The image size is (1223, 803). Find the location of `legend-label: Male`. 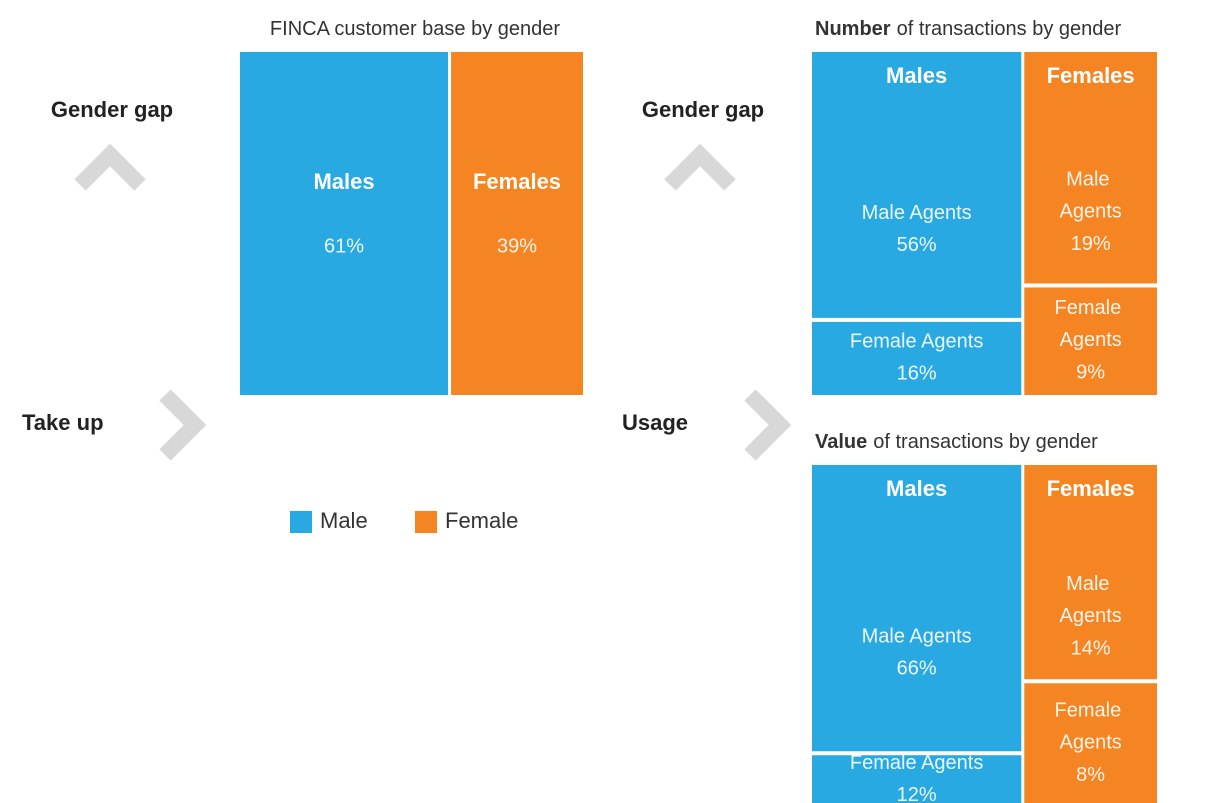

legend-label: Male is located at coordinates (344, 520).